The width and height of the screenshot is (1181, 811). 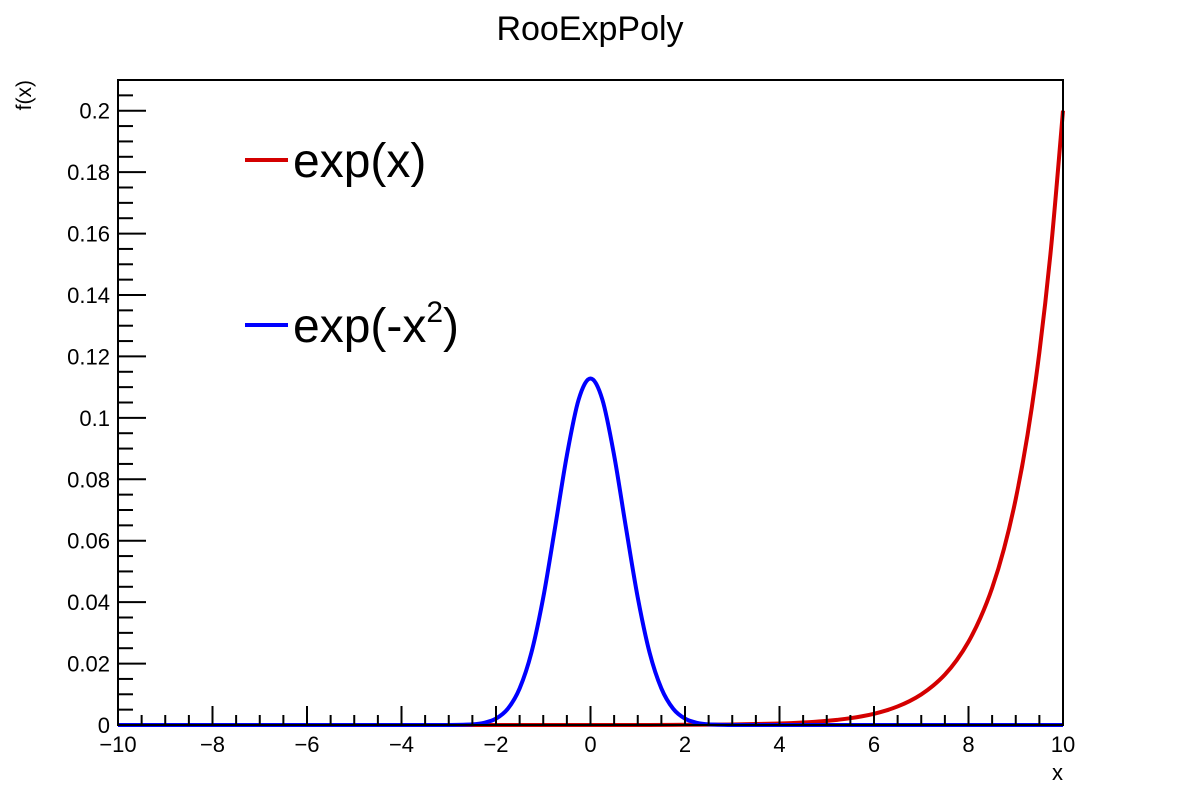 What do you see at coordinates (1057, 772) in the screenshot?
I see `x-axis-label: x` at bounding box center [1057, 772].